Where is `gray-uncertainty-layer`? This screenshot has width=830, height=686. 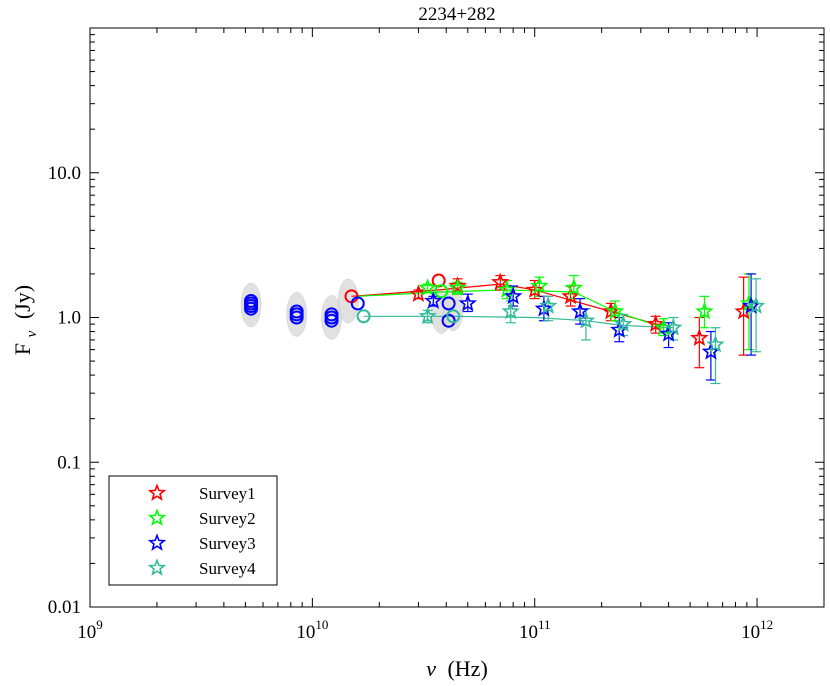 gray-uncertainty-layer is located at coordinates (352, 309).